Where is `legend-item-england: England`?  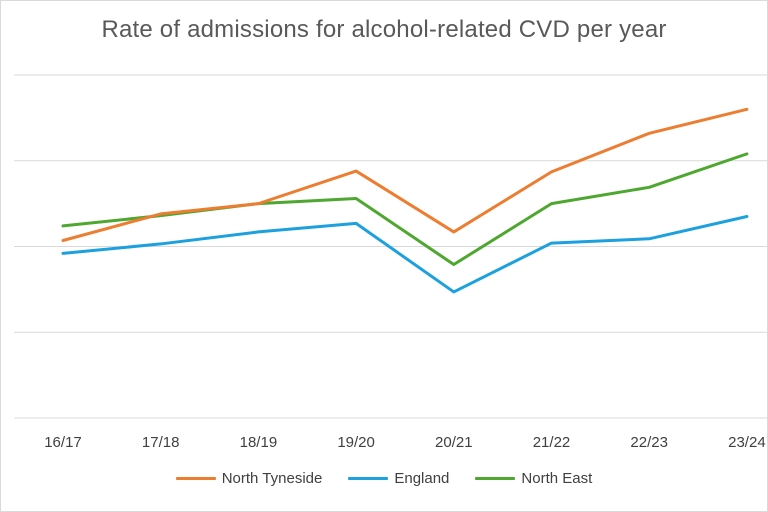 legend-item-england: England is located at coordinates (398, 478).